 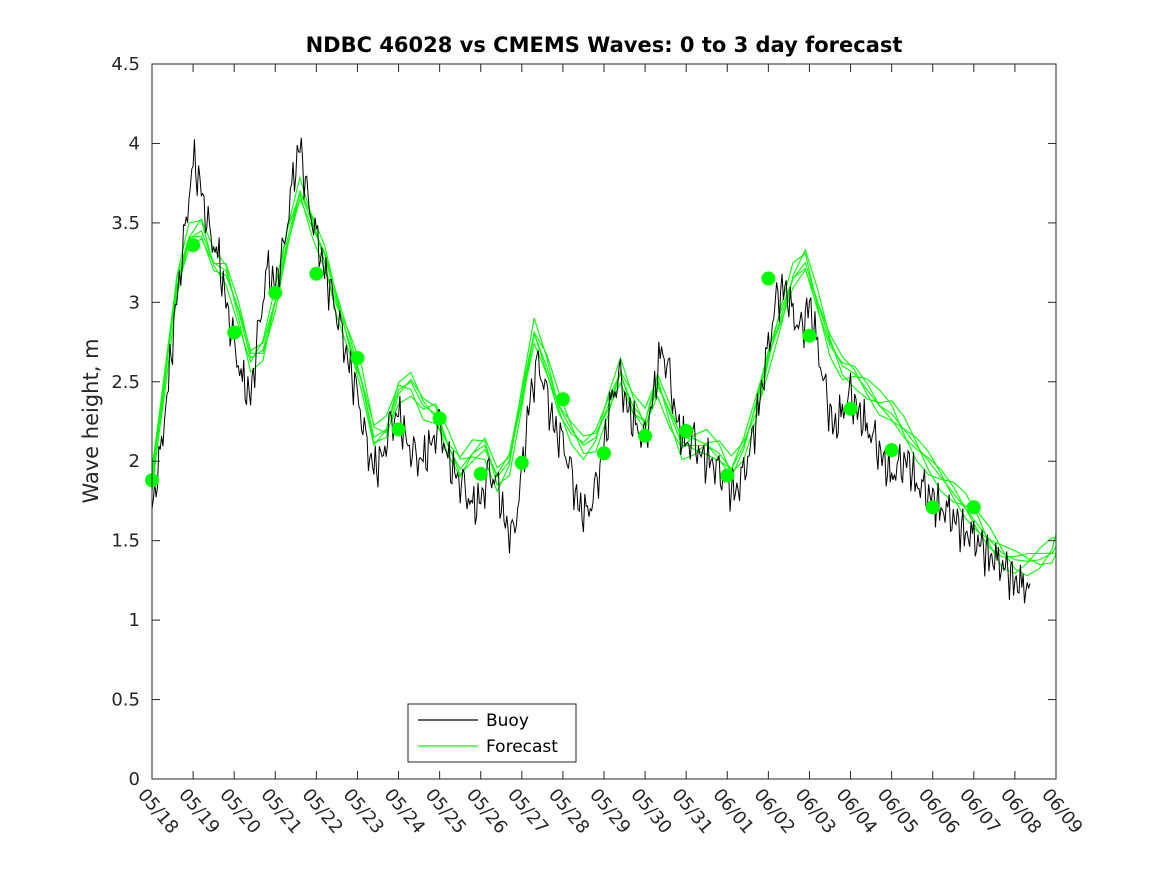 What do you see at coordinates (134, 302) in the screenshot?
I see `y-tick-label: 3` at bounding box center [134, 302].